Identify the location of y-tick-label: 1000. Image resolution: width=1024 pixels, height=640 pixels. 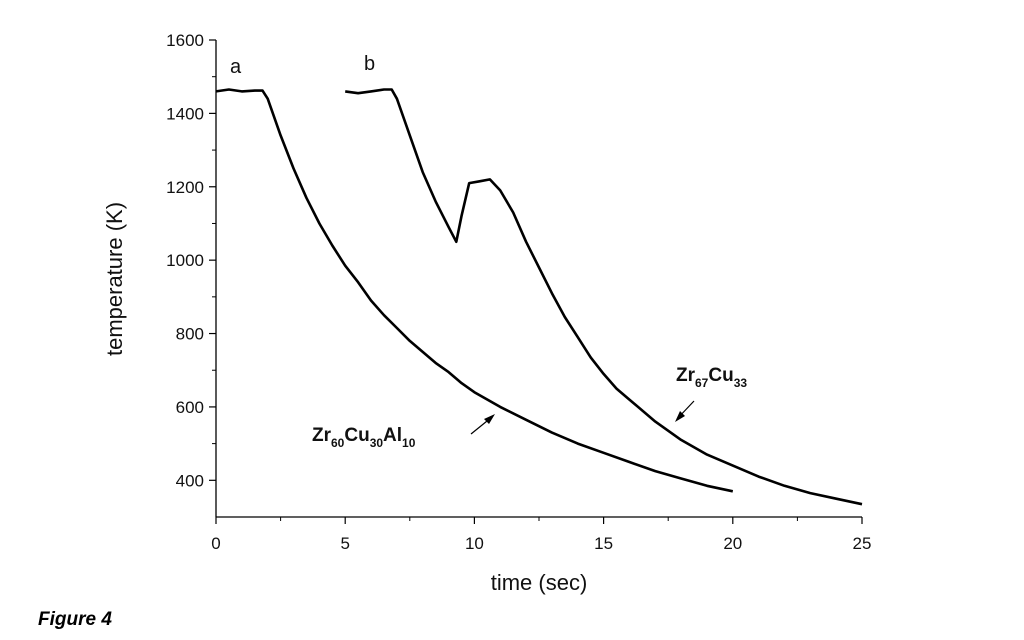
(185, 260).